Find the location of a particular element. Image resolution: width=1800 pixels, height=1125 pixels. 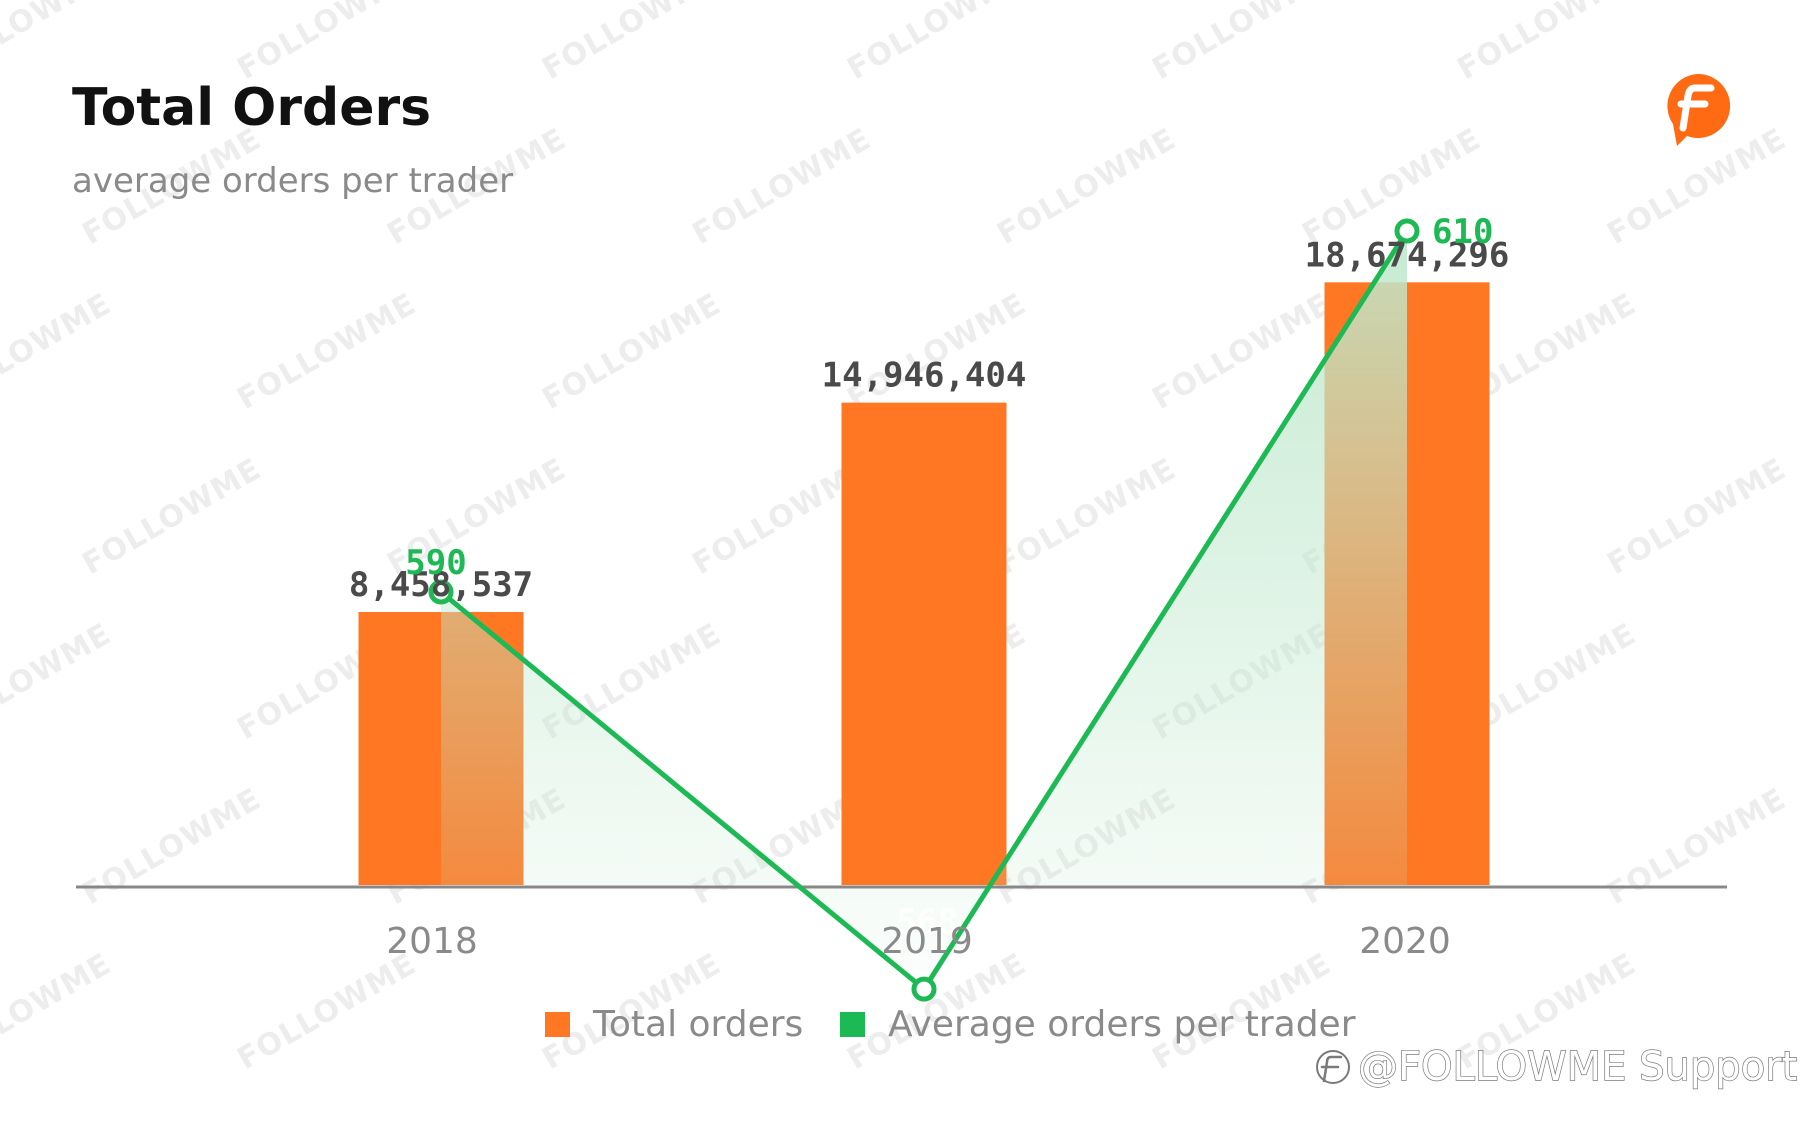

x-axis-ticks: 2018 2019 2020 is located at coordinates (918, 941).